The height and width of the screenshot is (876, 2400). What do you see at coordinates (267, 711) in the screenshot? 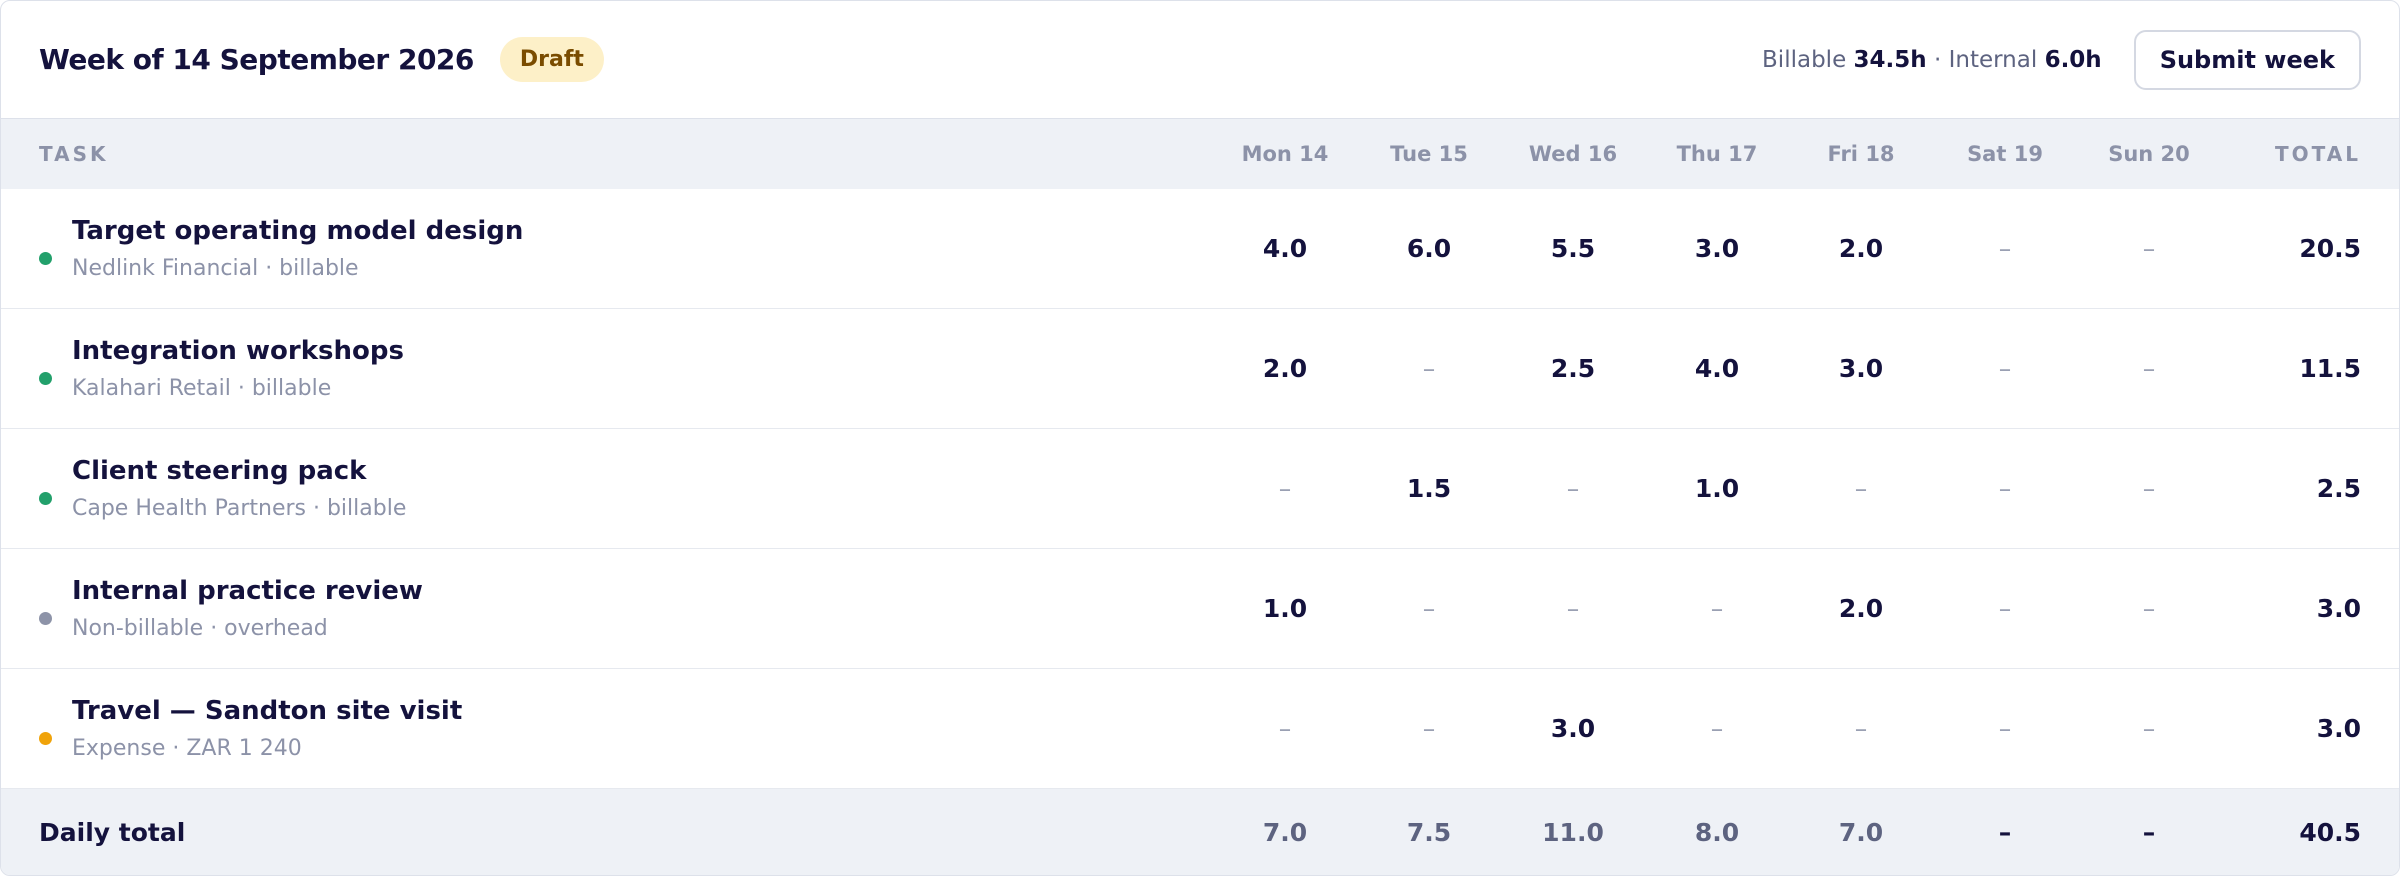
I see `task-name: Travel — Sandton site visit` at bounding box center [267, 711].